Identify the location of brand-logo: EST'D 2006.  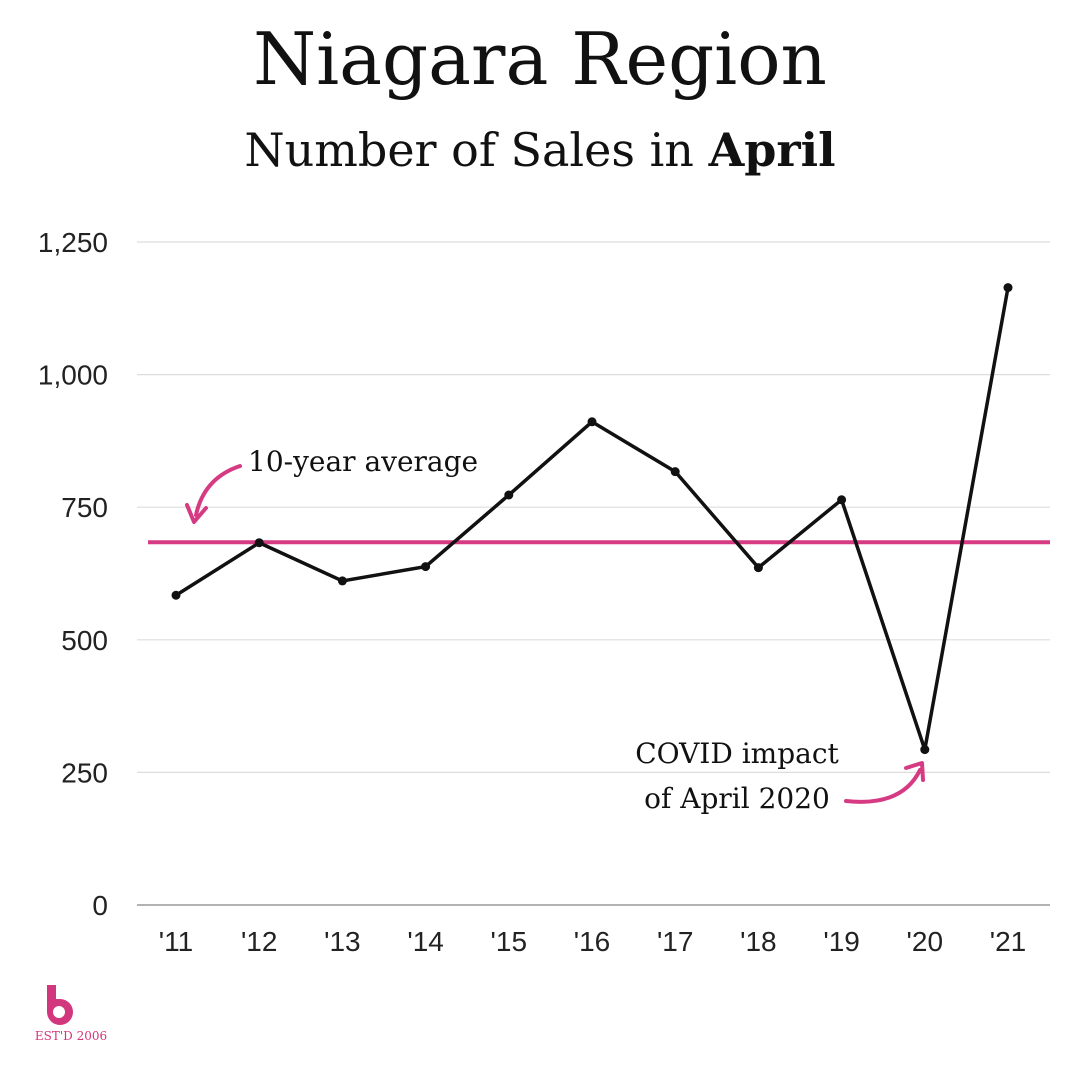
(71, 1014).